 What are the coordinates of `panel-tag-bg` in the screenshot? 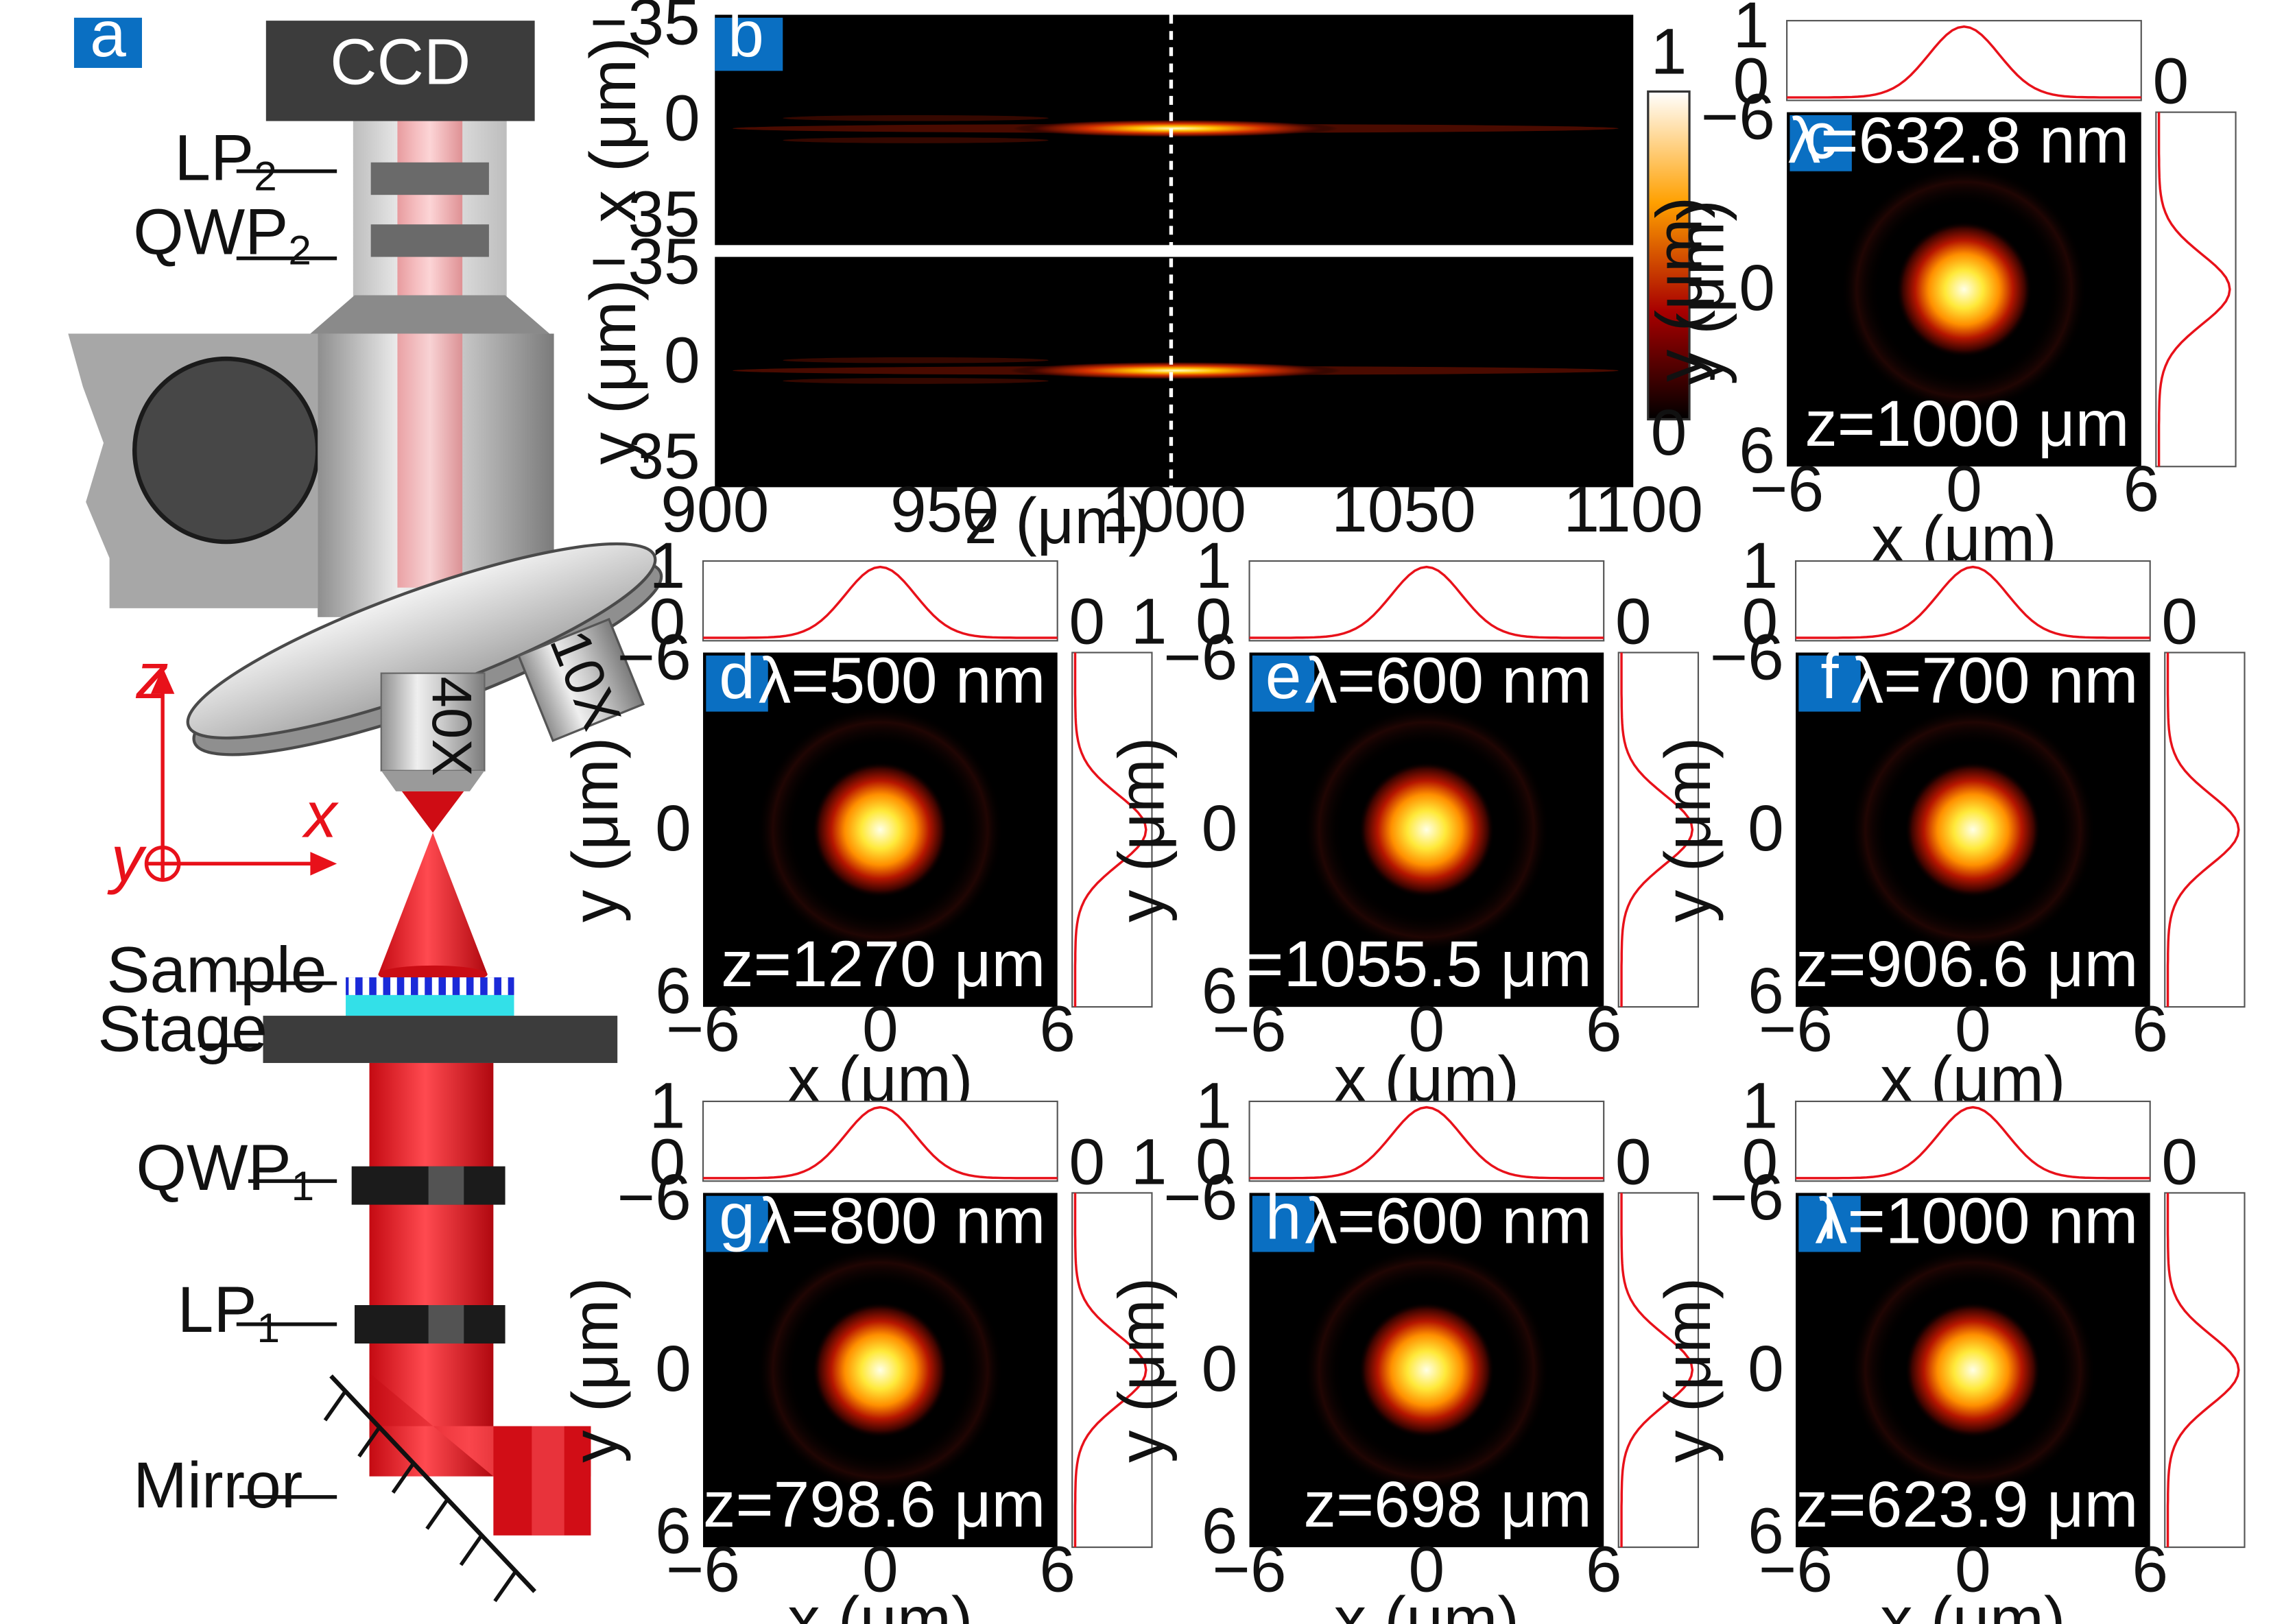 It's located at (1829, 683).